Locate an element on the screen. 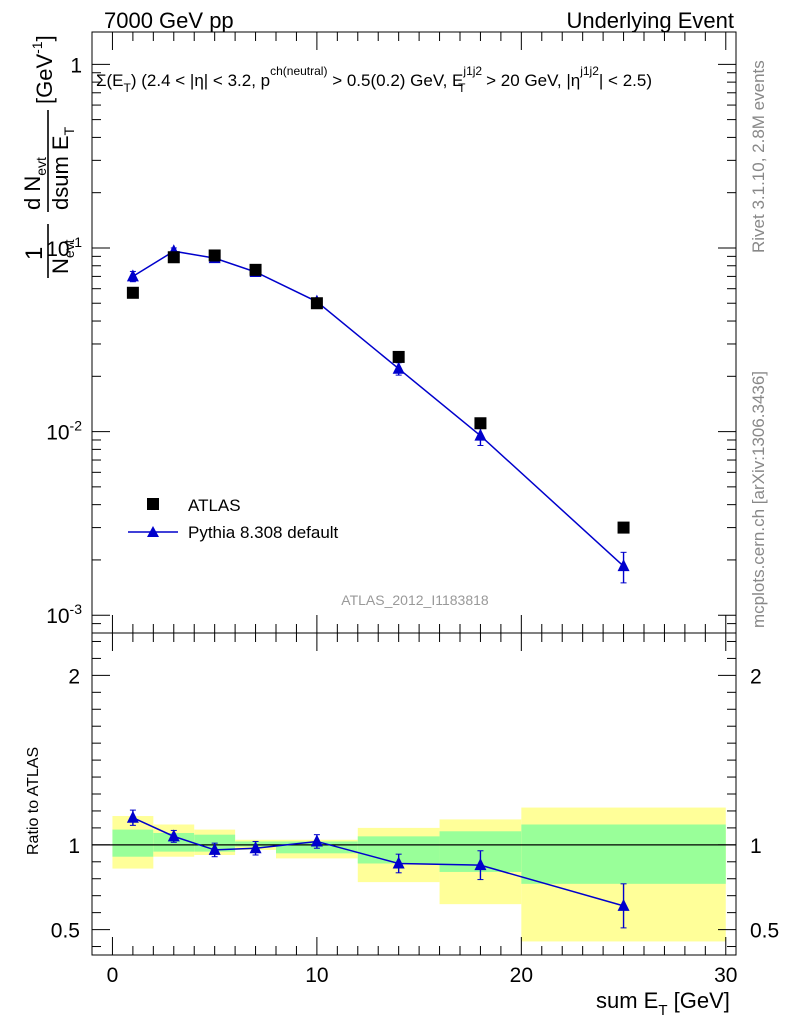 The width and height of the screenshot is (786, 1024). x-tick-label: 10 is located at coordinates (316, 975).